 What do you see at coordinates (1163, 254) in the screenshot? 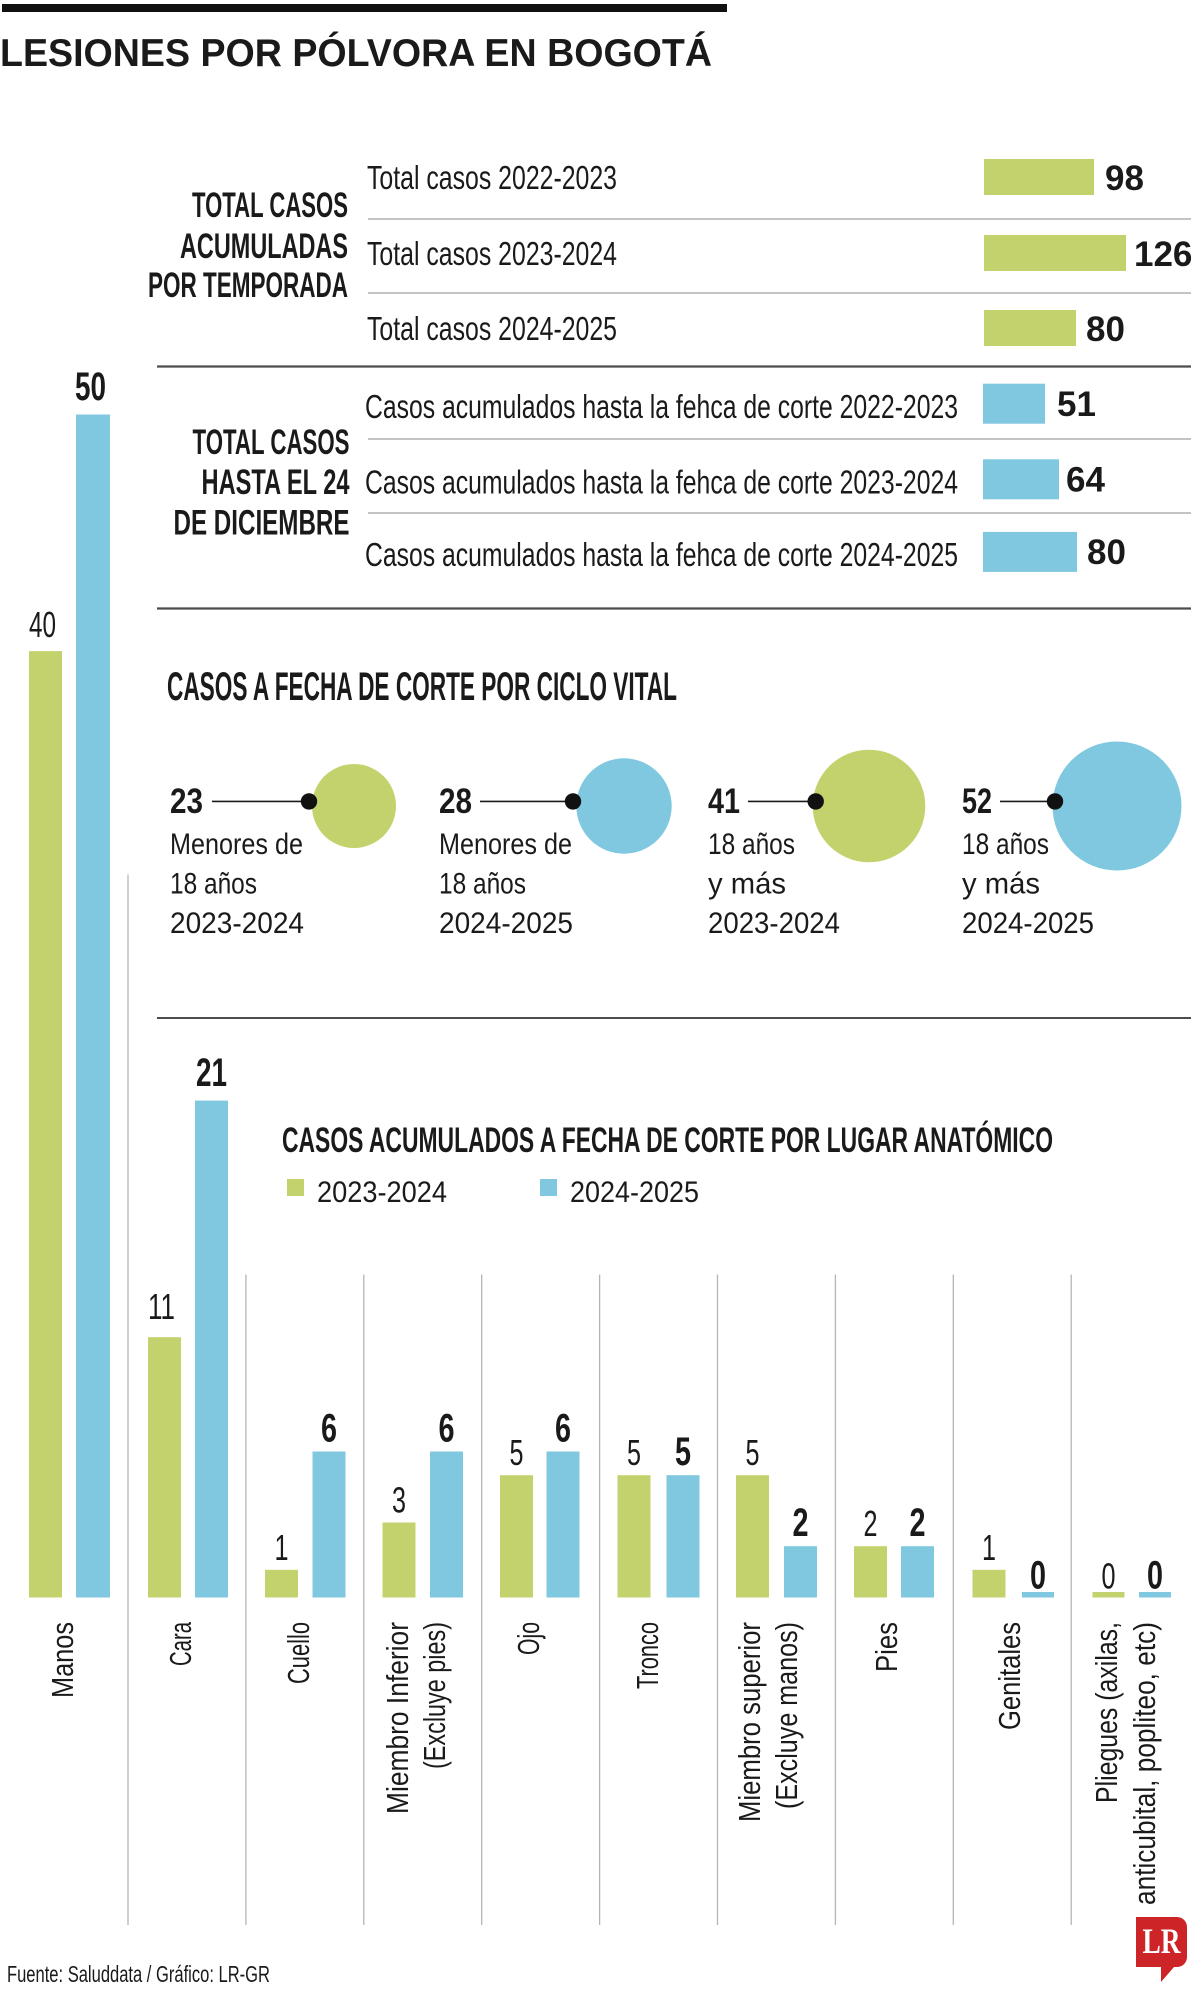
I see `svg-text: 126` at bounding box center [1163, 254].